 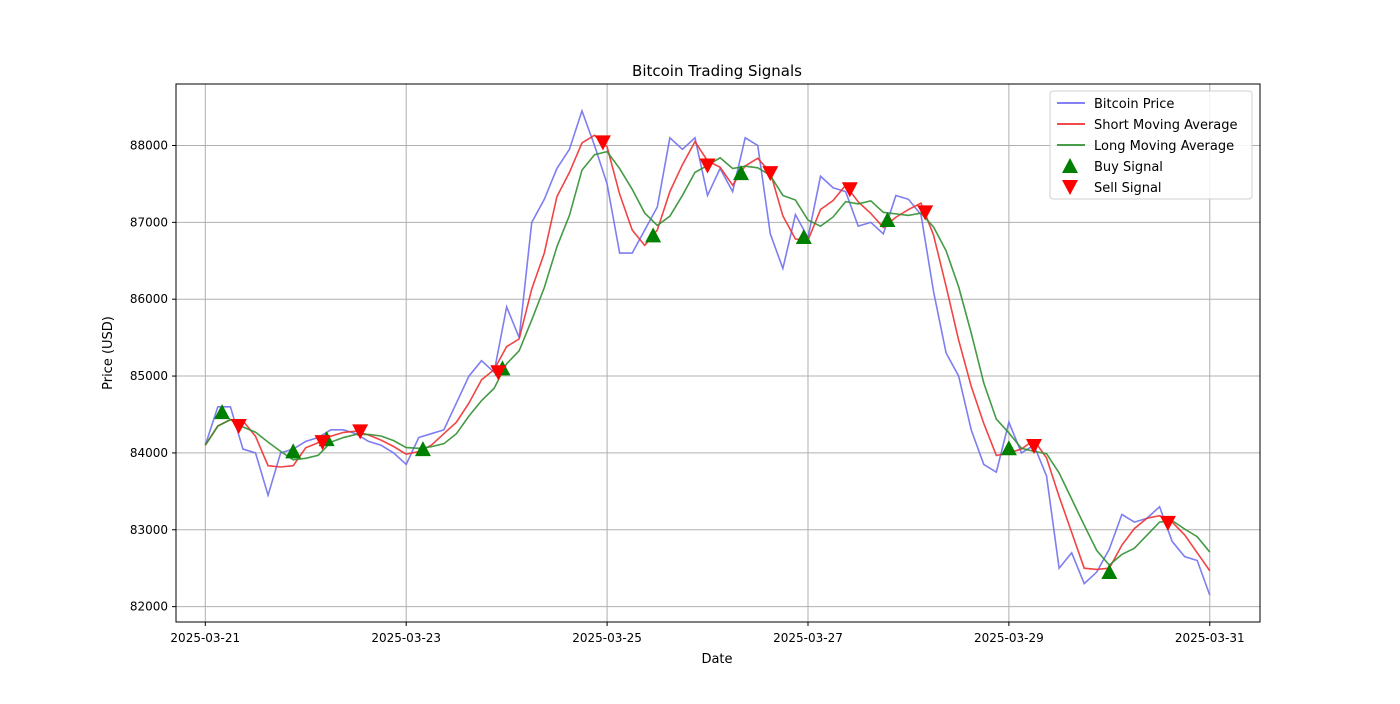 I want to click on y-axis-label: Price (USD), so click(x=108, y=353).